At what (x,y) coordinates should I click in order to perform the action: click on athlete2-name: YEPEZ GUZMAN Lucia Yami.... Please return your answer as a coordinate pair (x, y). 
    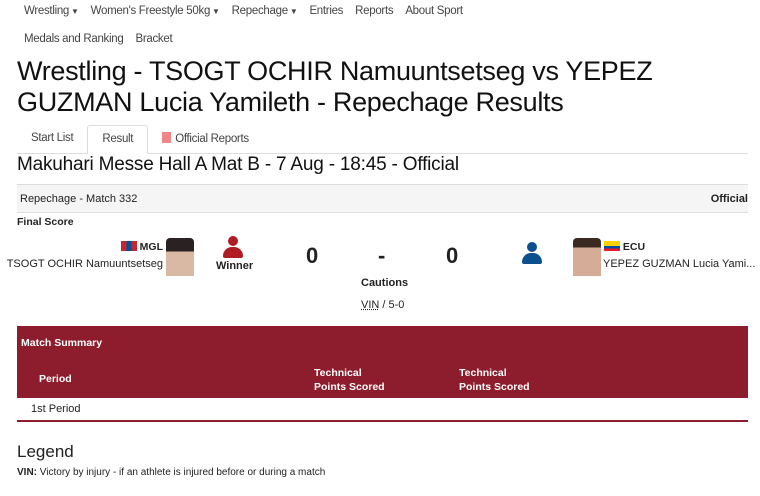
    Looking at the image, I should click on (679, 264).